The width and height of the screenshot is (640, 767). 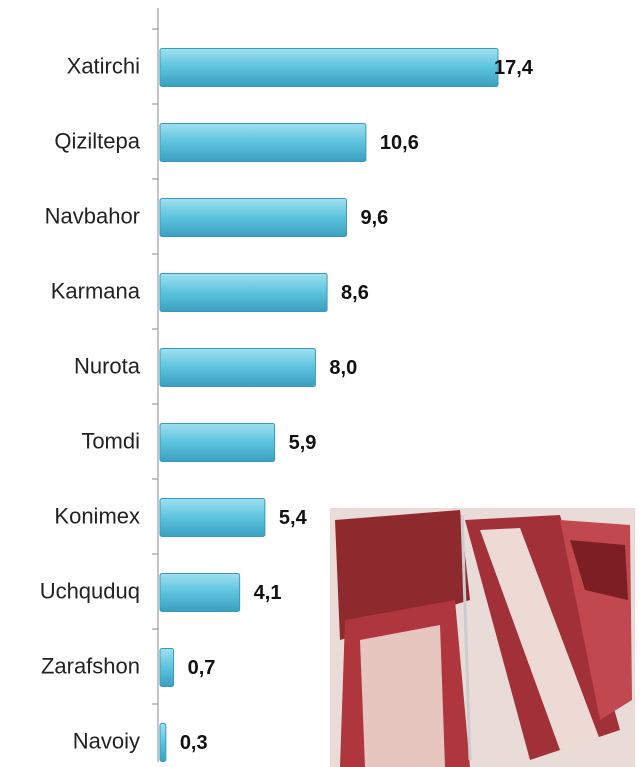 What do you see at coordinates (514, 68) in the screenshot?
I see `value-label: 17,4` at bounding box center [514, 68].